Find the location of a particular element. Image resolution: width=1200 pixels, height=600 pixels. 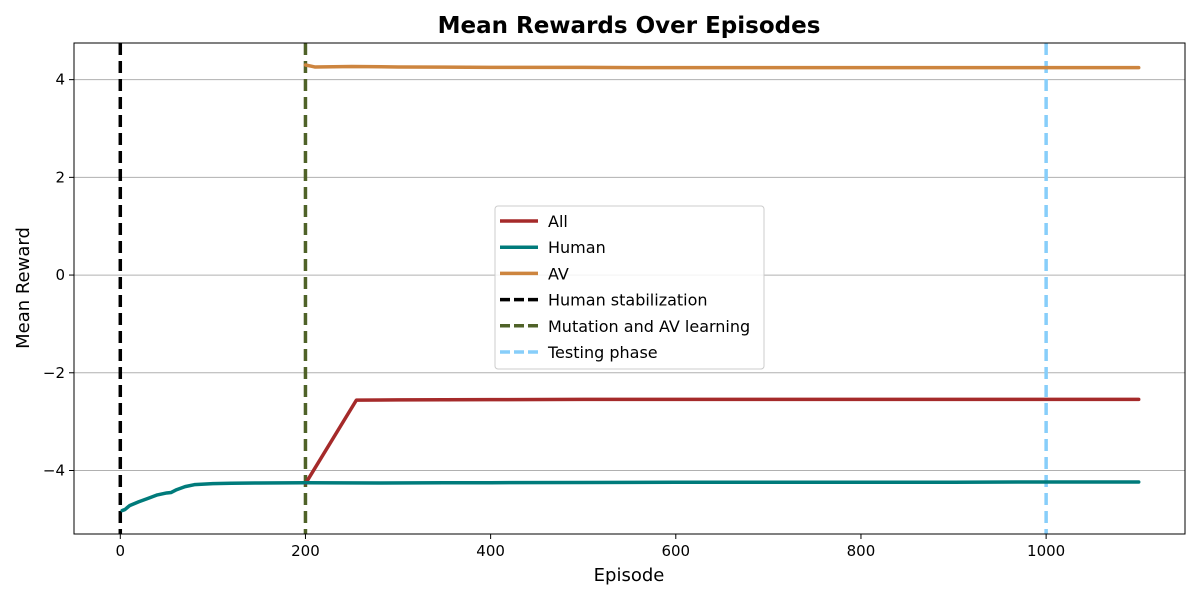

legend-label-mutation-and-av-learning: Mutation and AV learning is located at coordinates (649, 326).